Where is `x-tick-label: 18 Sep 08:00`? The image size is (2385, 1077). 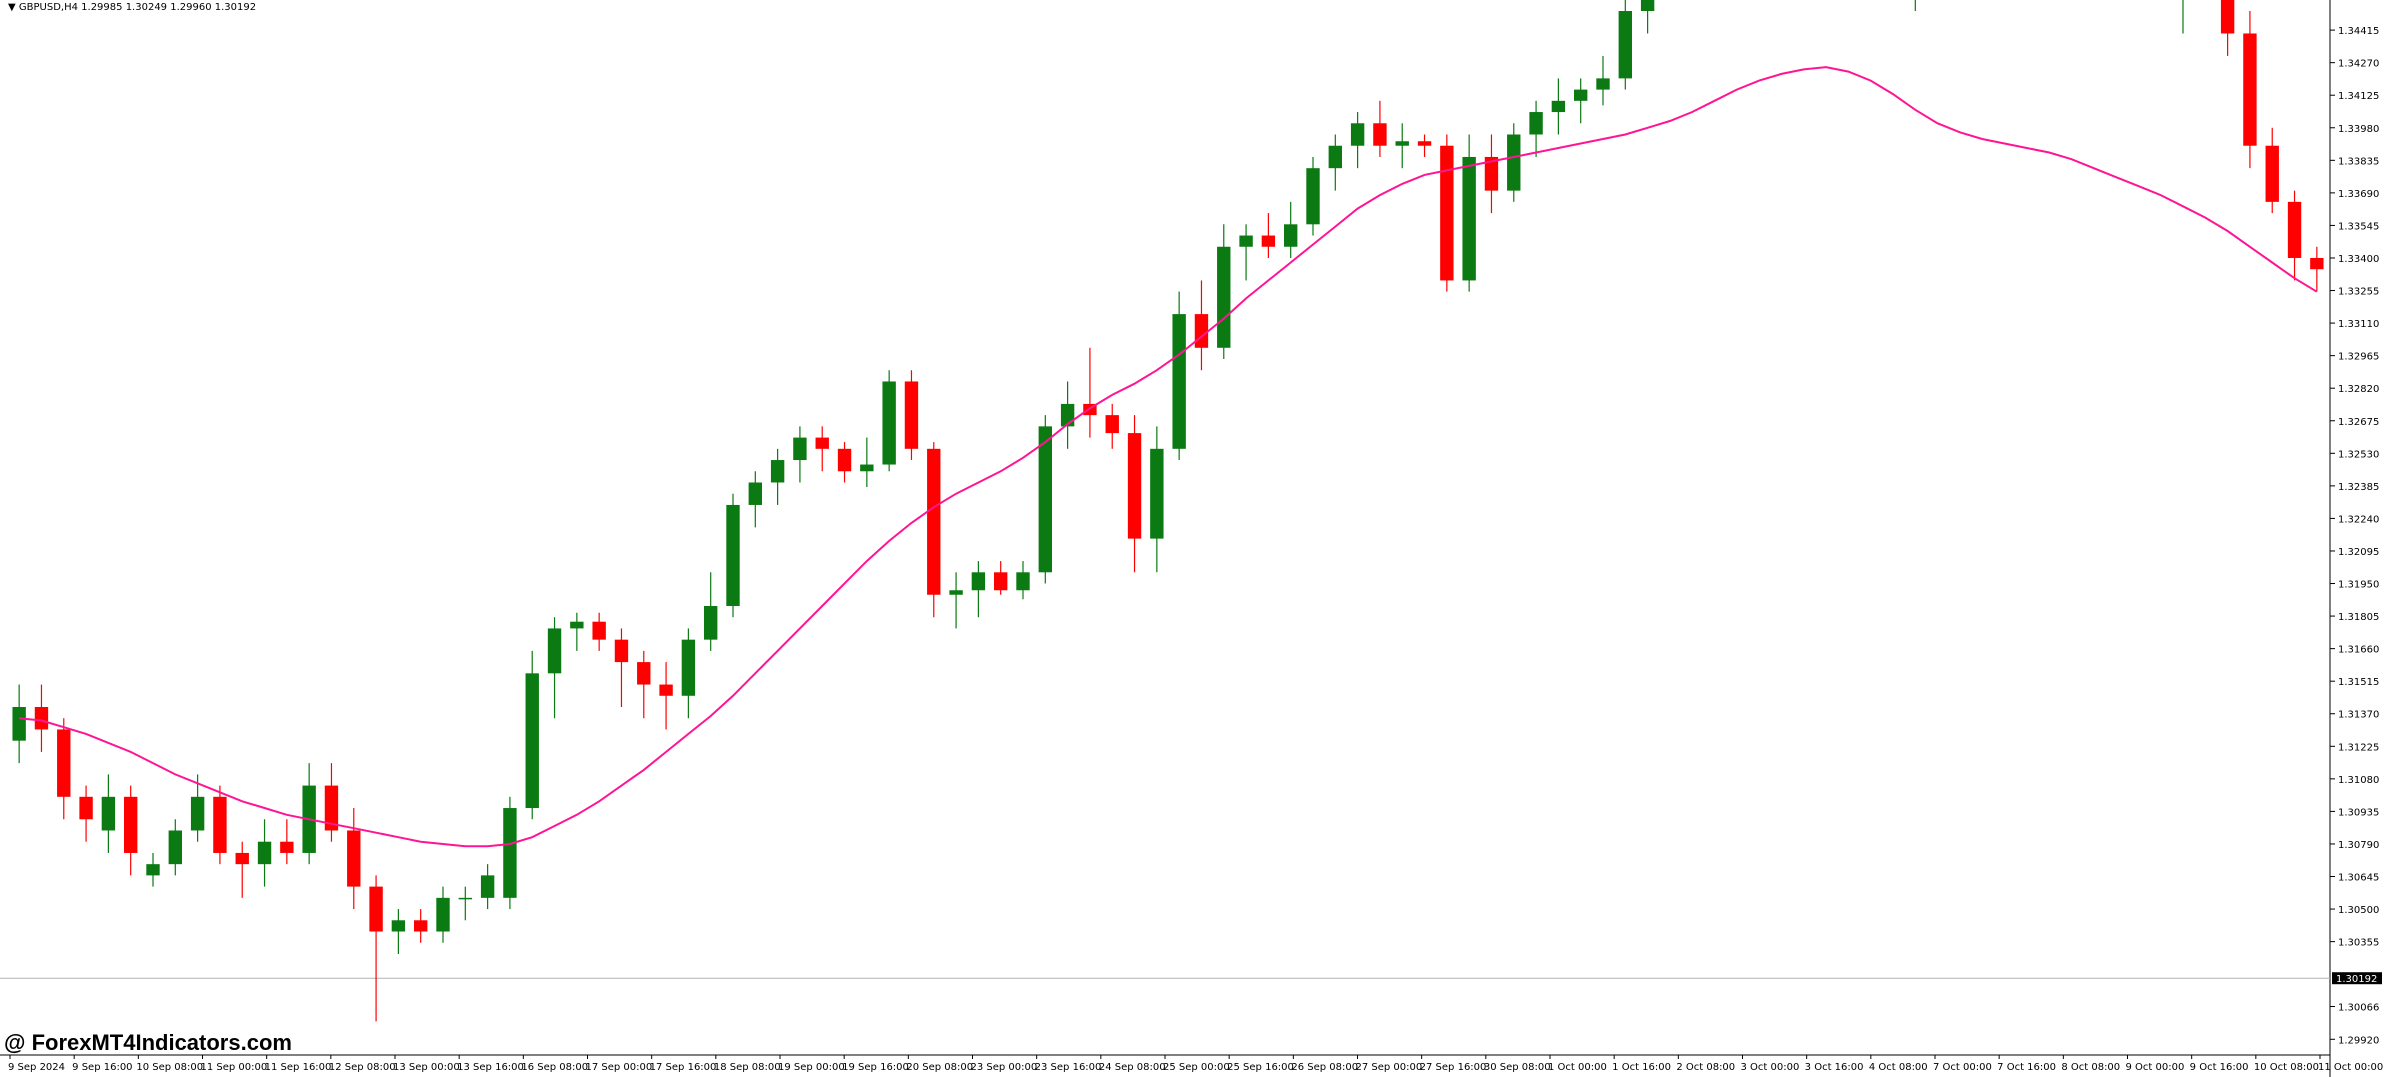 x-tick-label: 18 Sep 08:00 is located at coordinates (747, 1067).